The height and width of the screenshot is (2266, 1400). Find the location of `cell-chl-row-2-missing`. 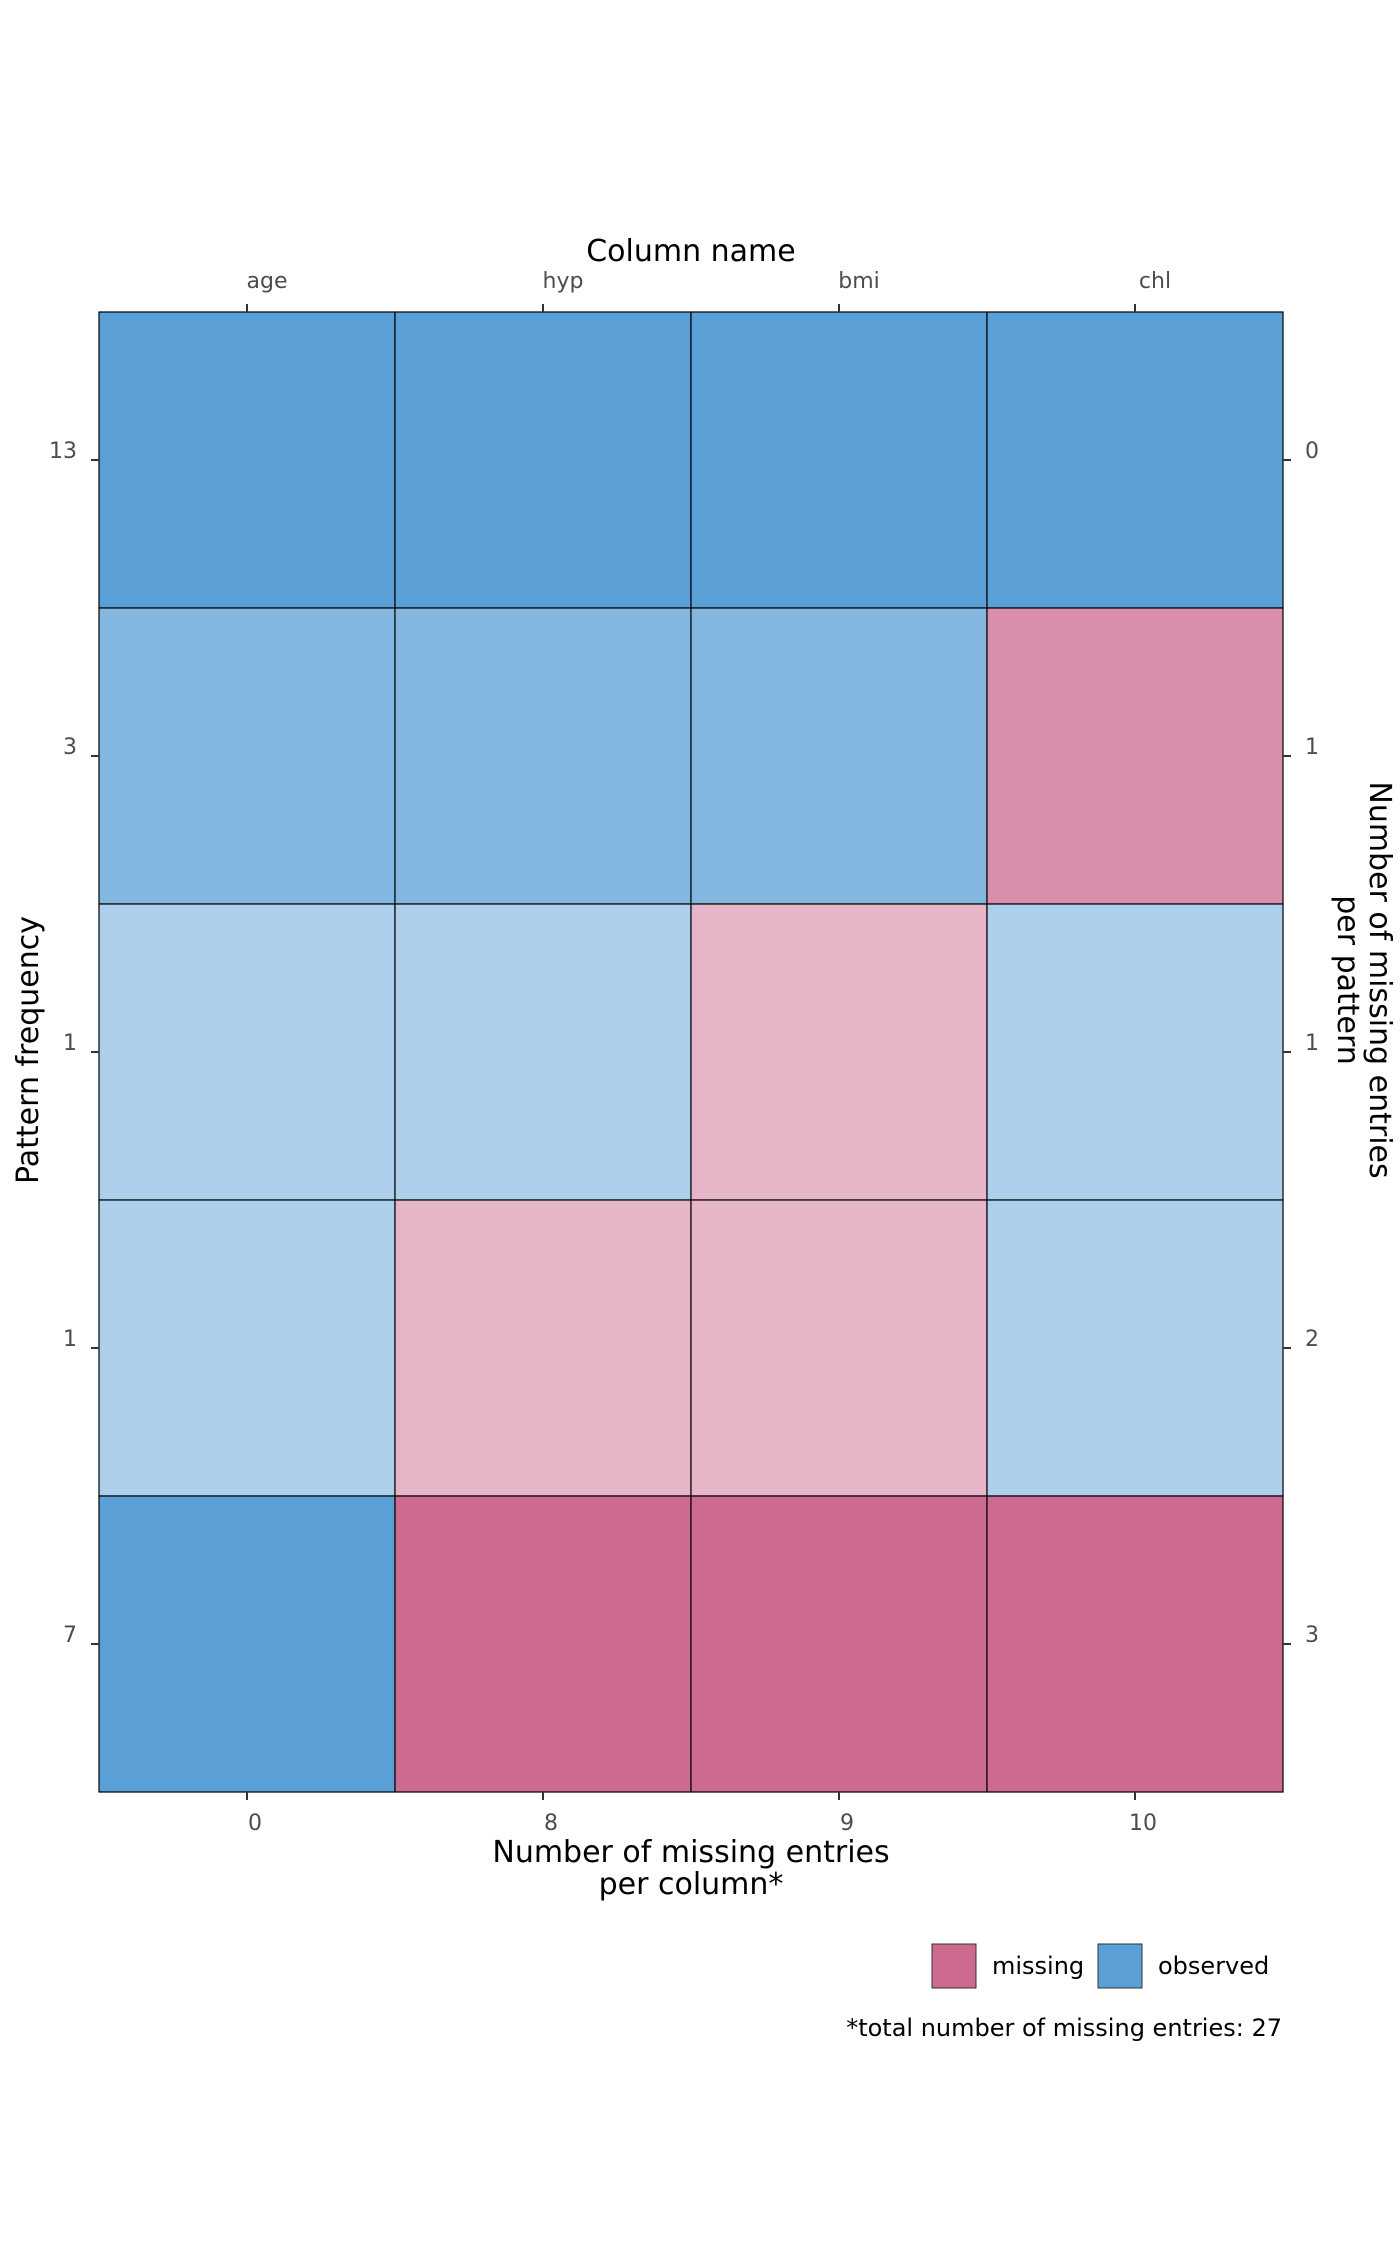

cell-chl-row-2-missing is located at coordinates (1135, 756).